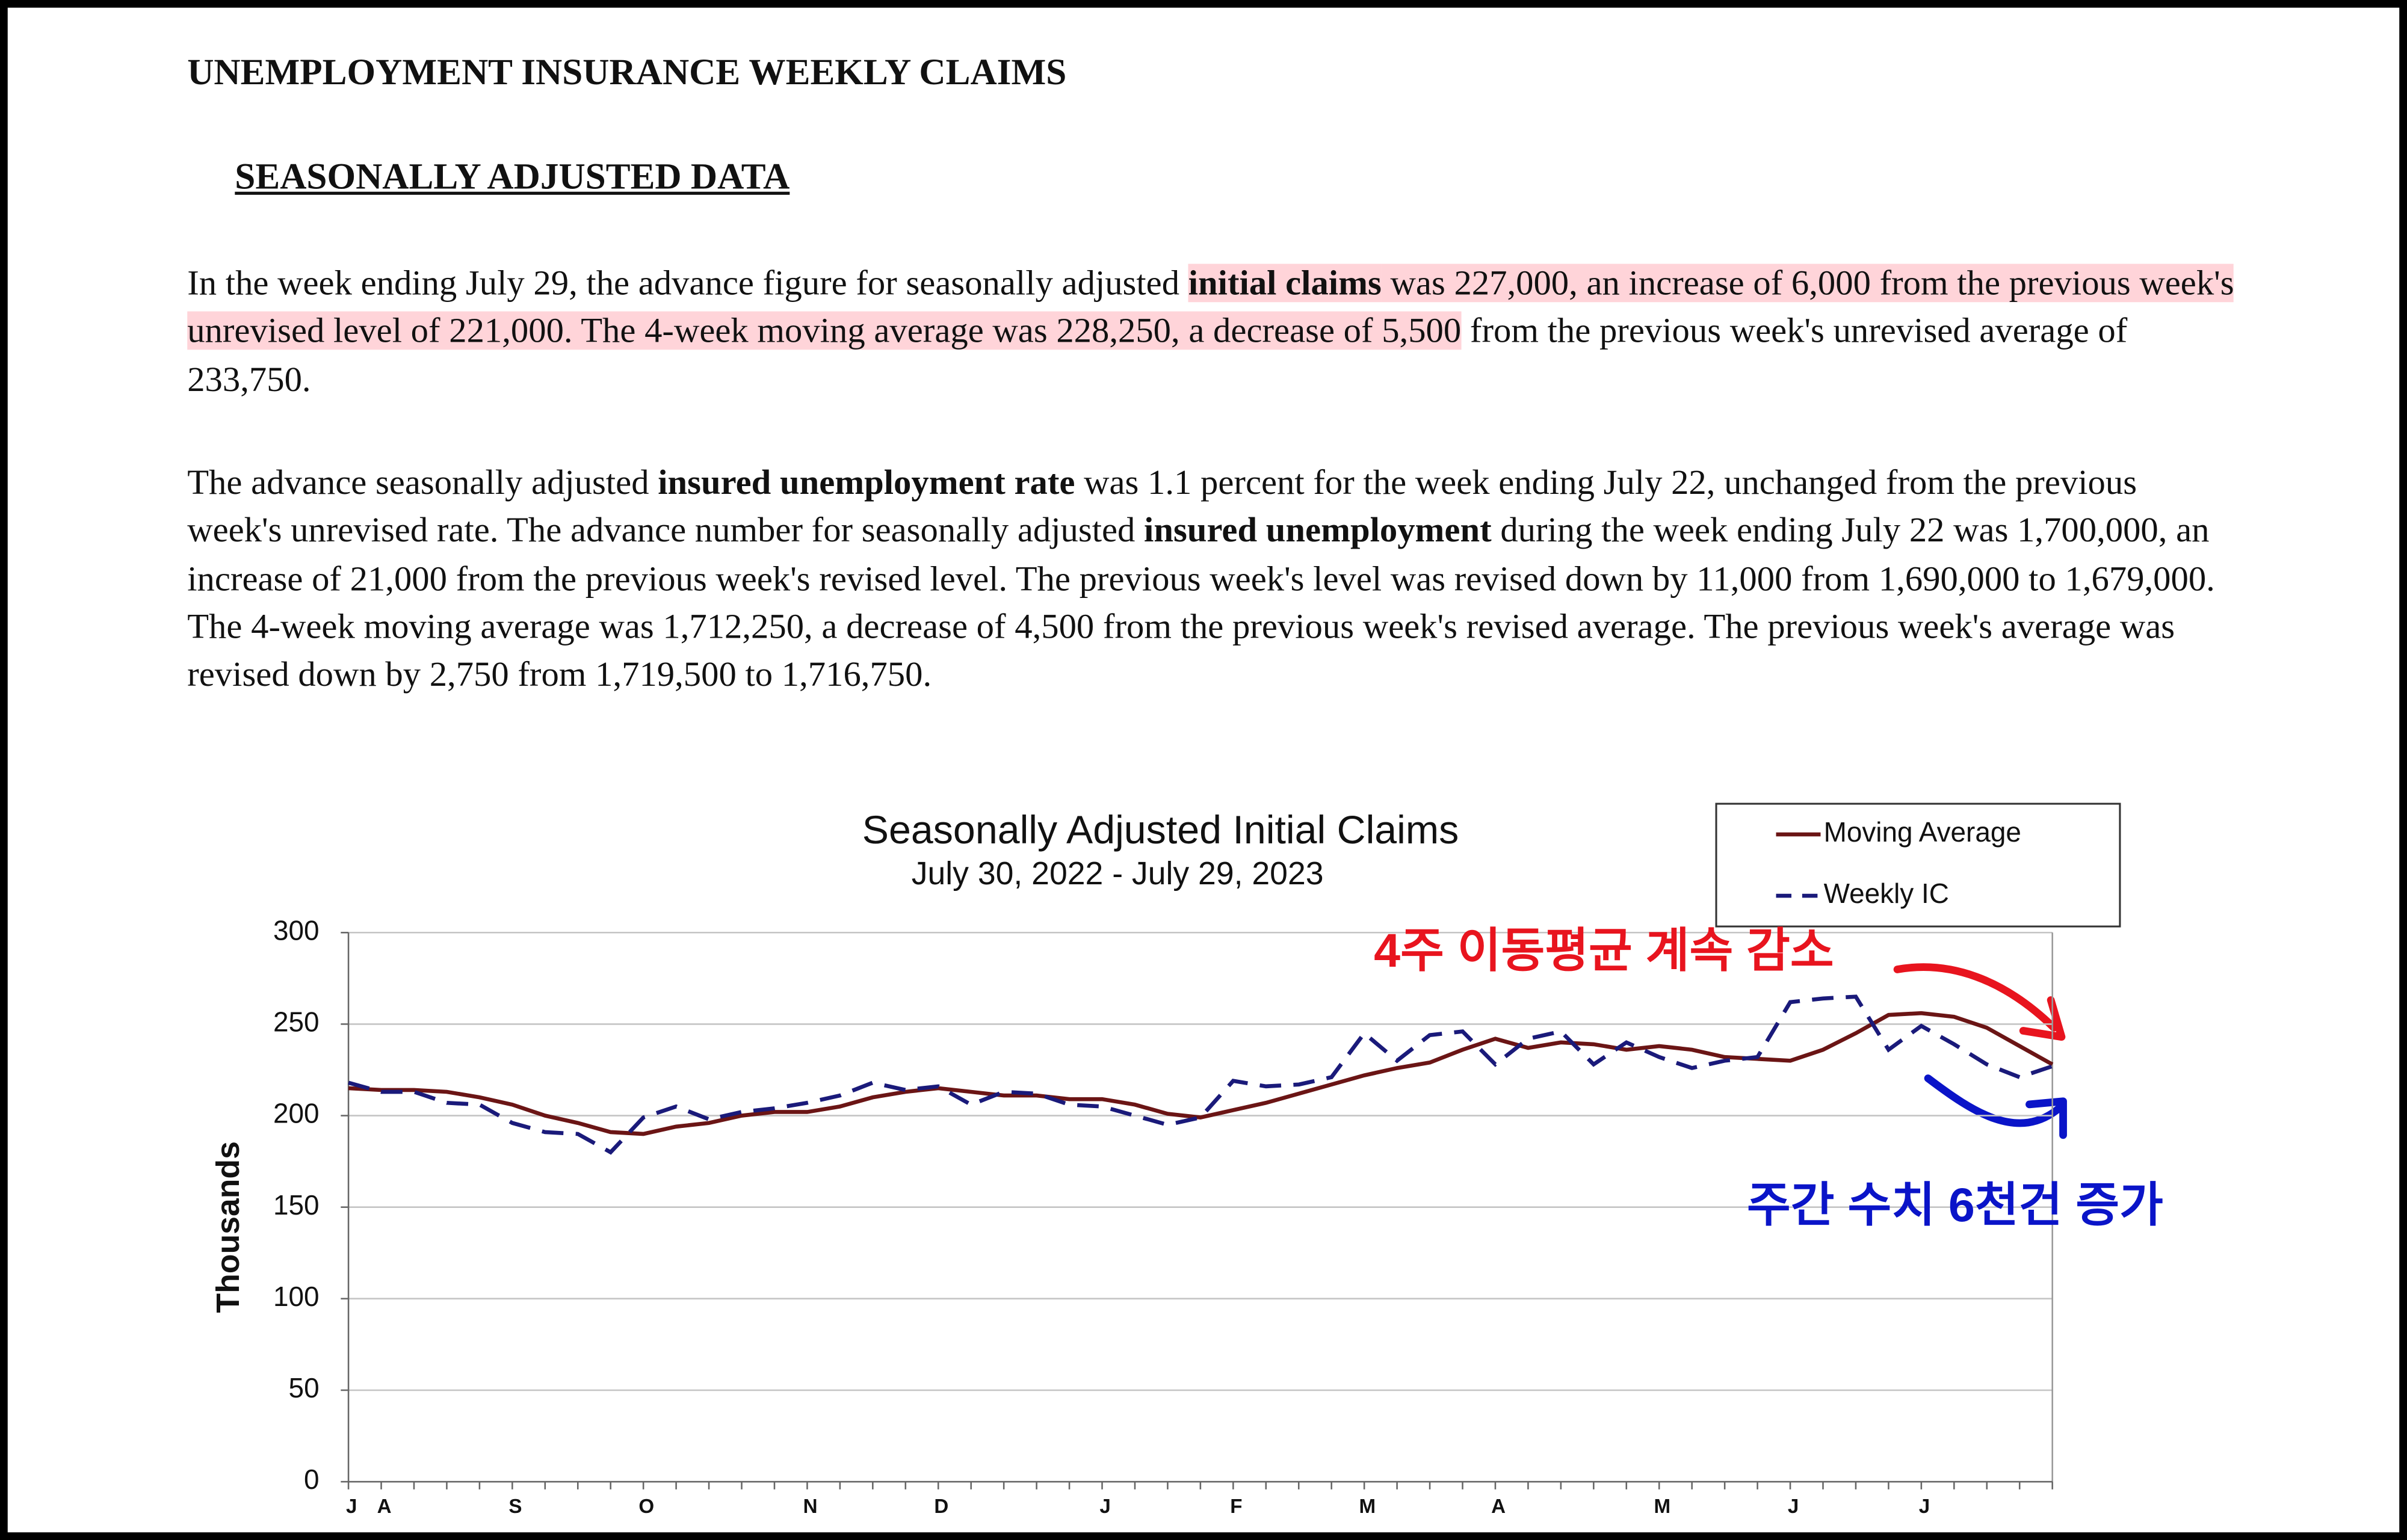 This screenshot has height=1540, width=2407. Describe the element at coordinates (296, 1205) in the screenshot. I see `y-tick-label: 150` at that location.